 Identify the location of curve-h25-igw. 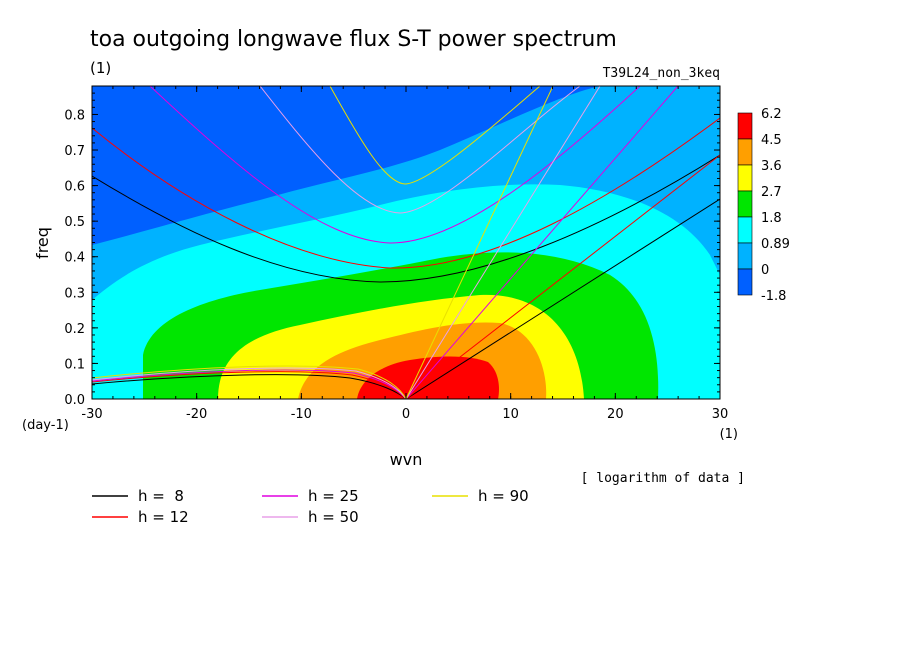
(395, 165).